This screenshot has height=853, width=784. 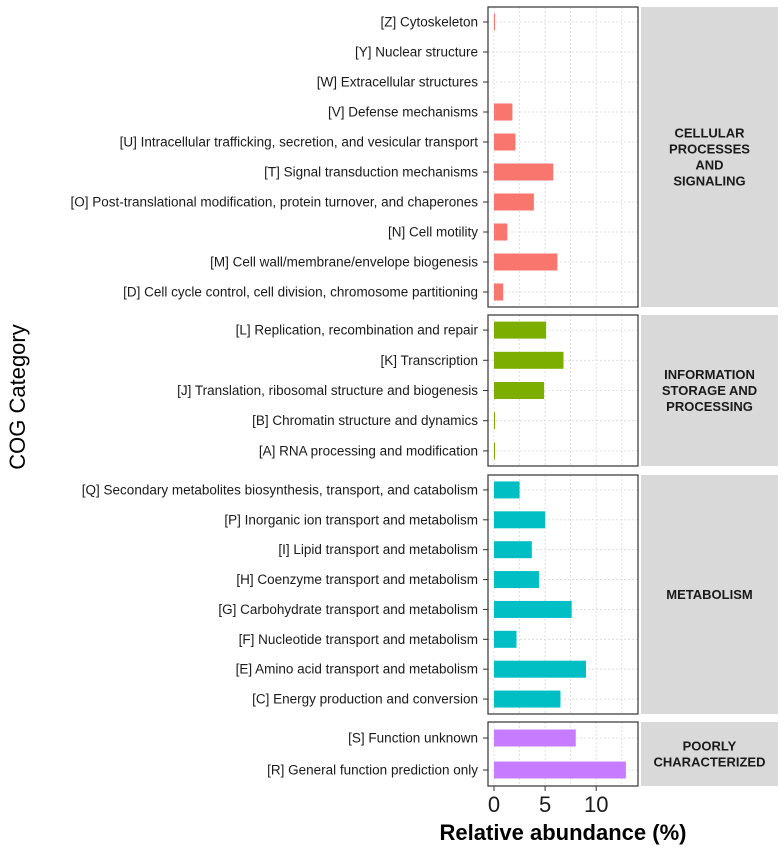 What do you see at coordinates (709, 149) in the screenshot?
I see `facet-strip-label: PROCESSES` at bounding box center [709, 149].